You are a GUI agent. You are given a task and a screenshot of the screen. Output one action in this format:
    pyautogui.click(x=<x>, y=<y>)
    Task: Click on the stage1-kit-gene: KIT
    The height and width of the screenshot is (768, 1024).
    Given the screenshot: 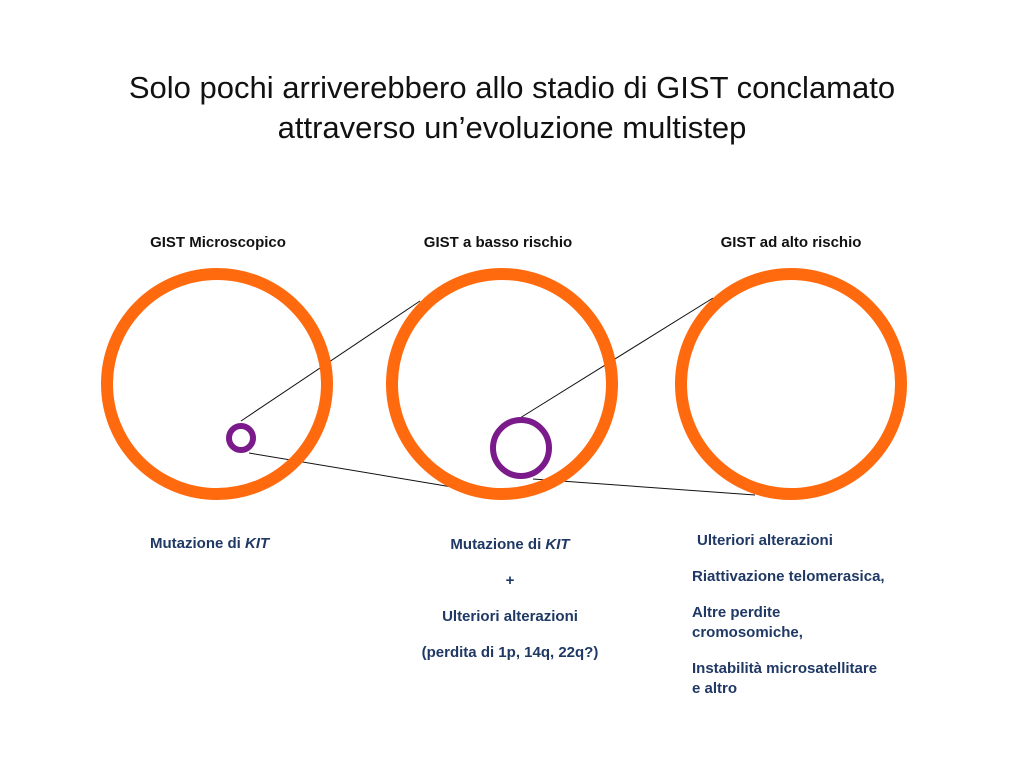 What is the action you would take?
    pyautogui.click(x=257, y=543)
    